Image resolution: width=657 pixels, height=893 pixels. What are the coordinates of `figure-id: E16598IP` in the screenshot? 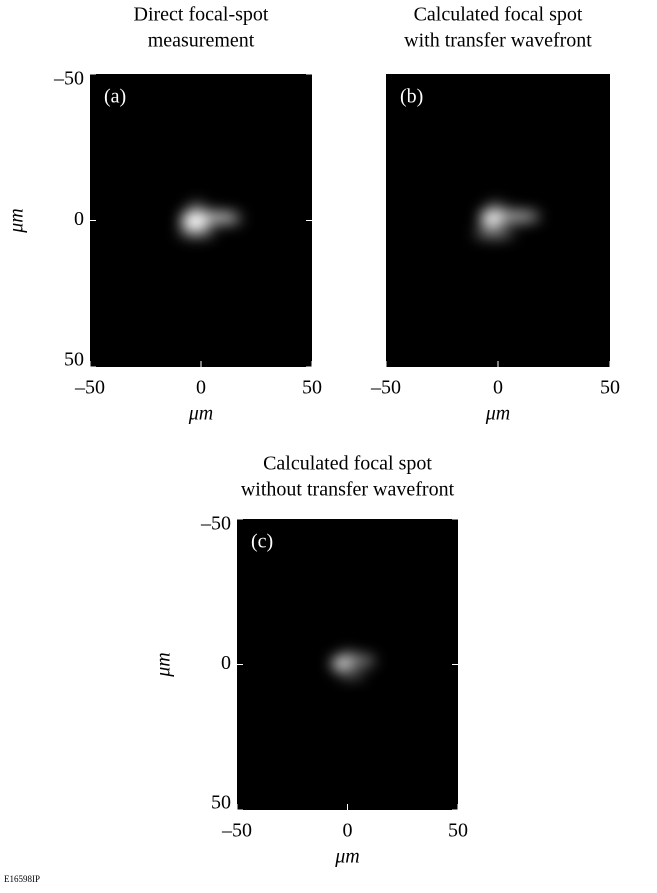 It's located at (22, 879).